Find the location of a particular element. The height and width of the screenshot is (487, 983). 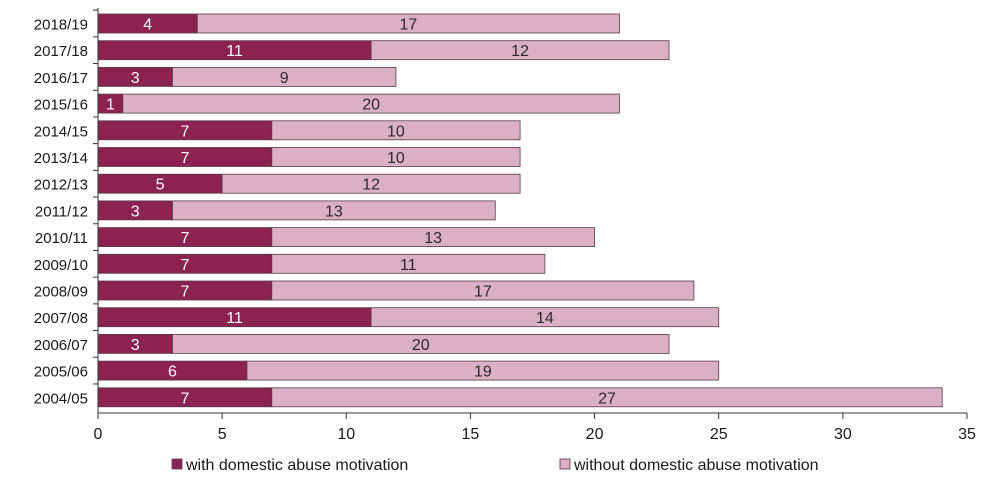

data-label-2005-06-with: 6 is located at coordinates (172, 372).